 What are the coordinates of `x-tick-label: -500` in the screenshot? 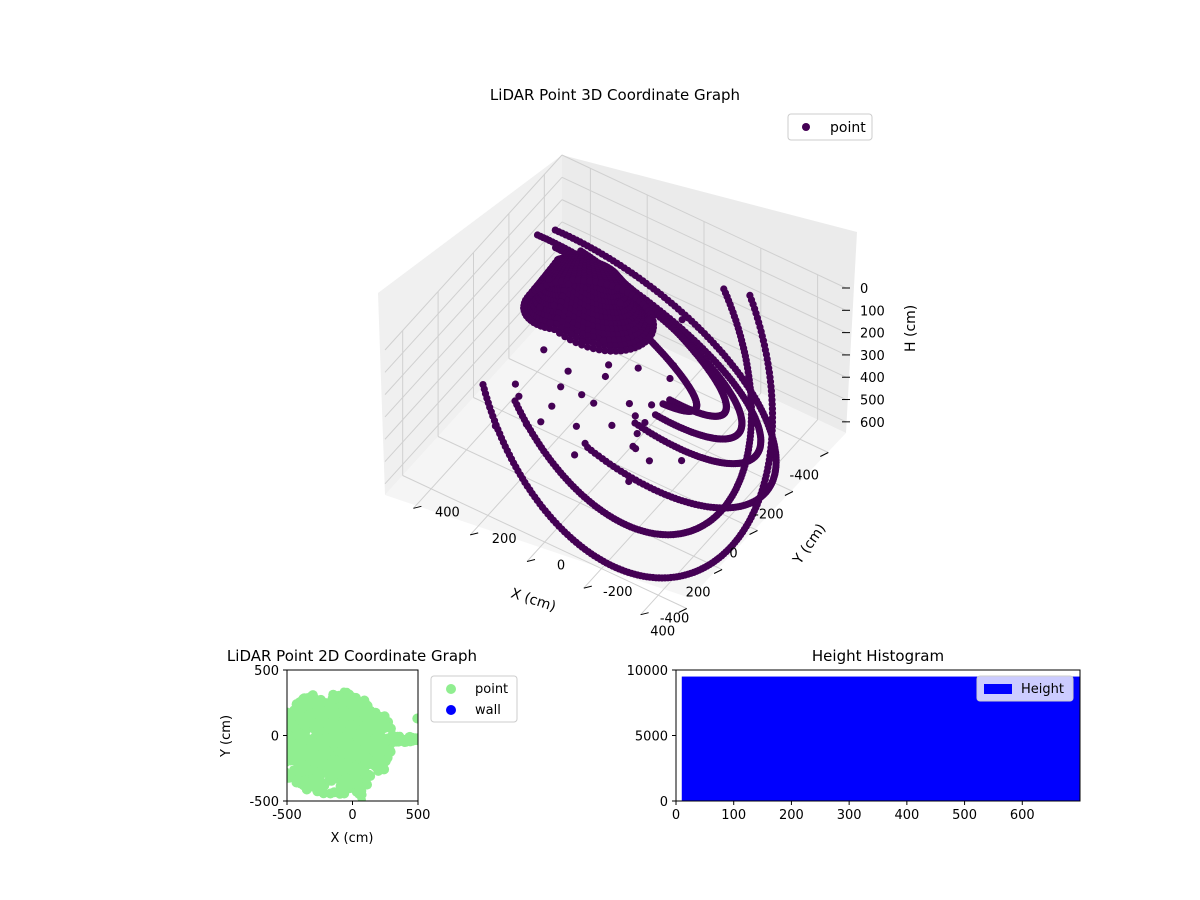 It's located at (287, 815).